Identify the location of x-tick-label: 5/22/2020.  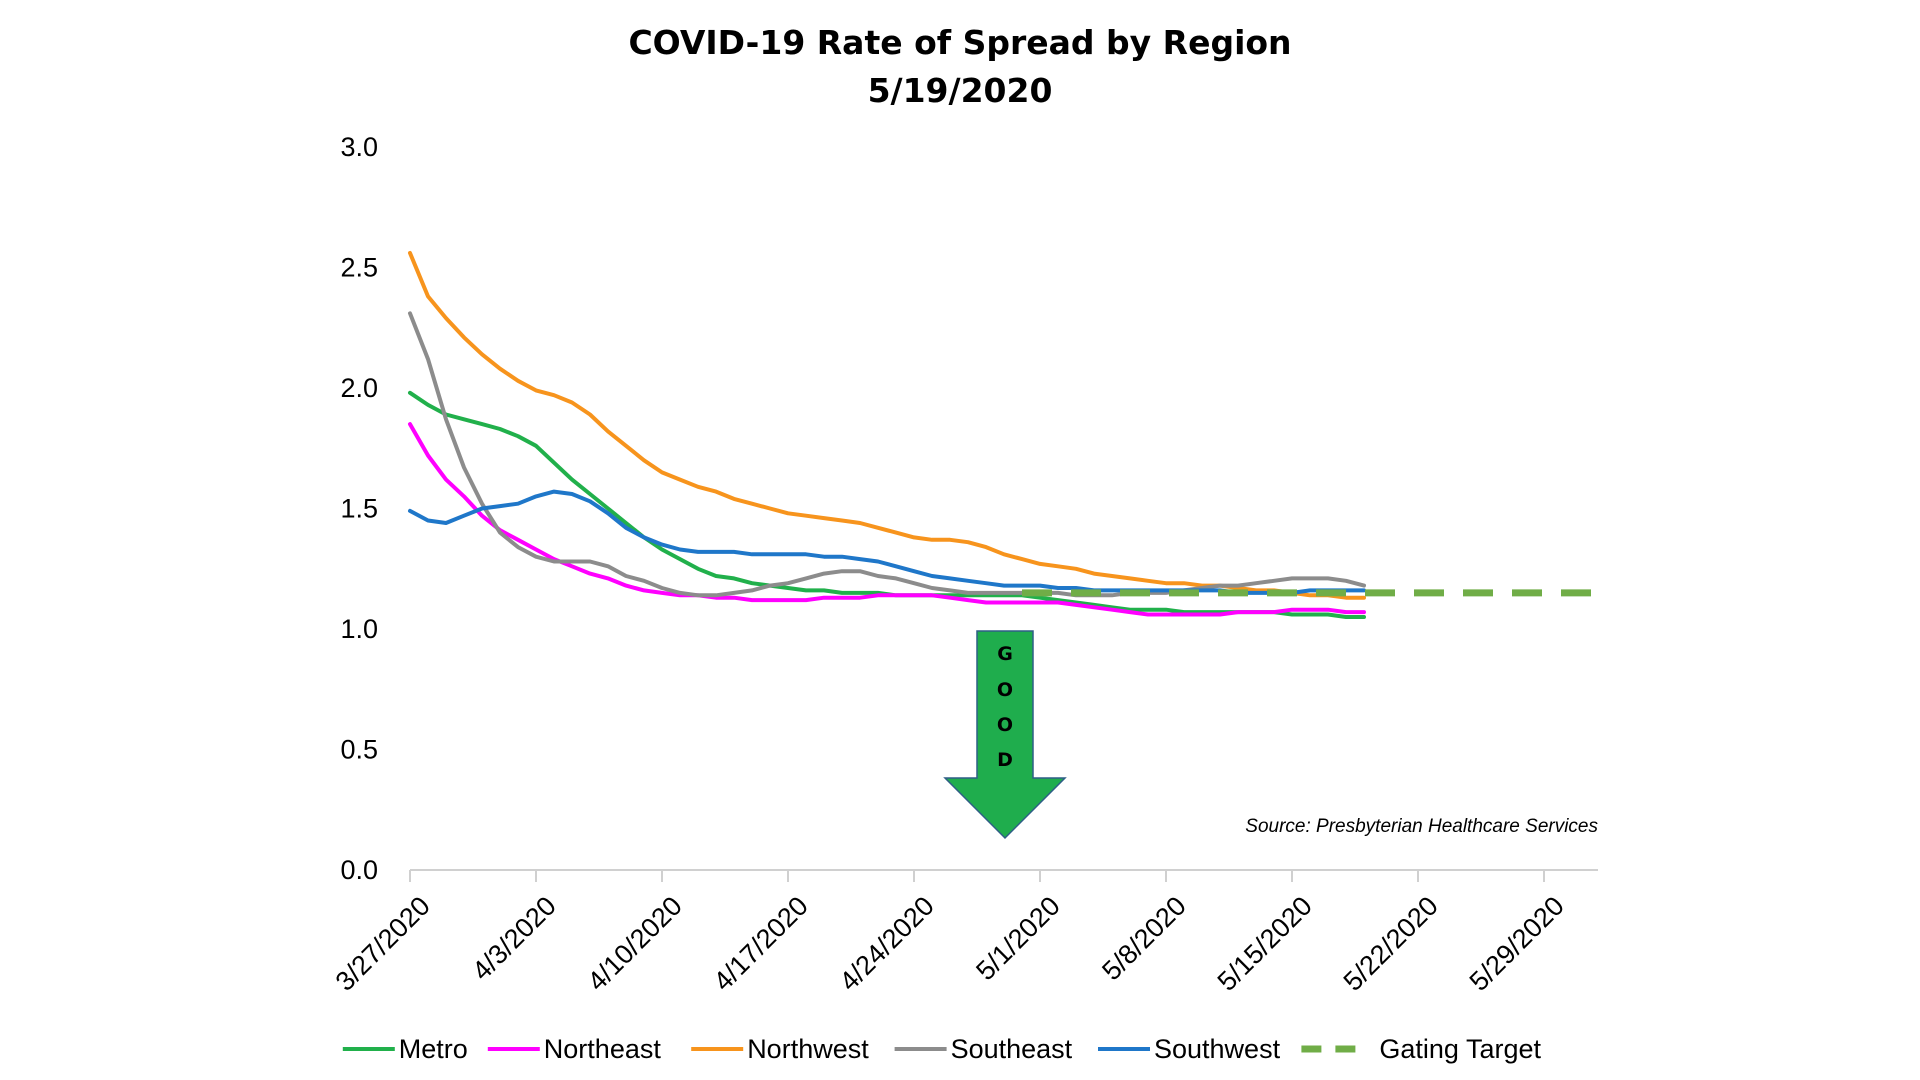
(1391, 944).